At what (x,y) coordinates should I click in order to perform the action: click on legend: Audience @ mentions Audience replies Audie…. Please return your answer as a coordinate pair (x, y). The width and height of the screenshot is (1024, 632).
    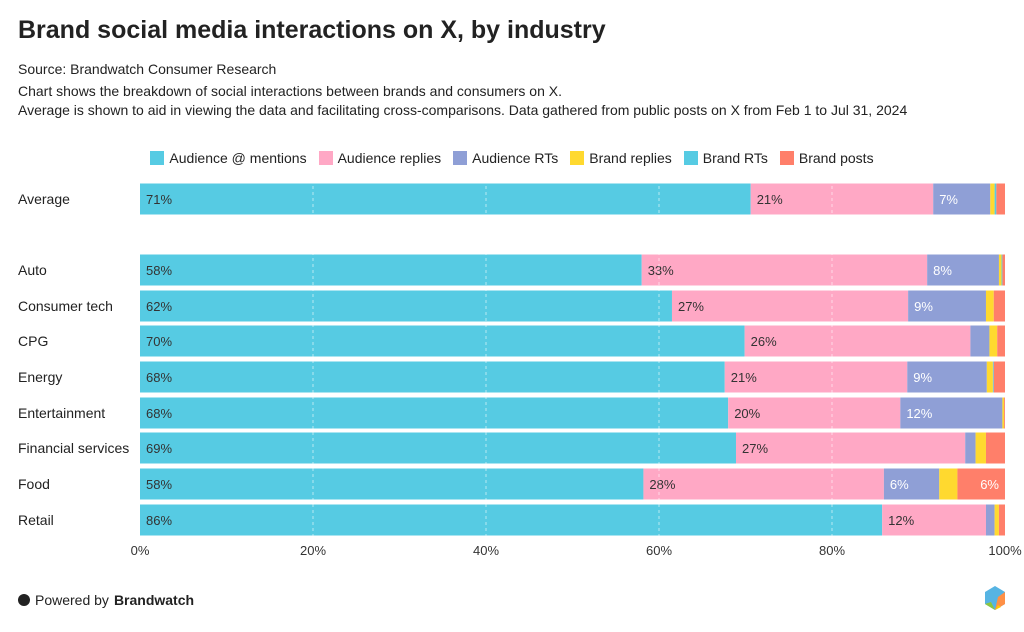
    Looking at the image, I should click on (512, 158).